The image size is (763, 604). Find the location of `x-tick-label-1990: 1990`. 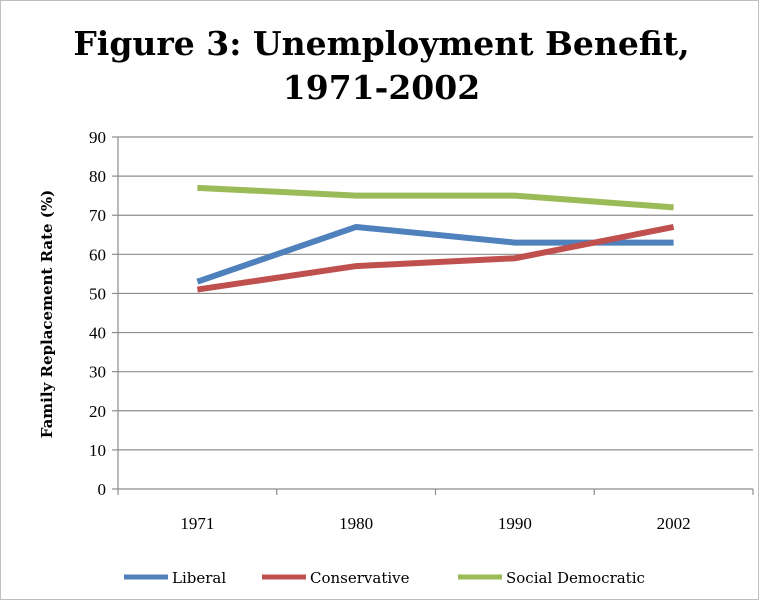

x-tick-label-1990: 1990 is located at coordinates (515, 523).